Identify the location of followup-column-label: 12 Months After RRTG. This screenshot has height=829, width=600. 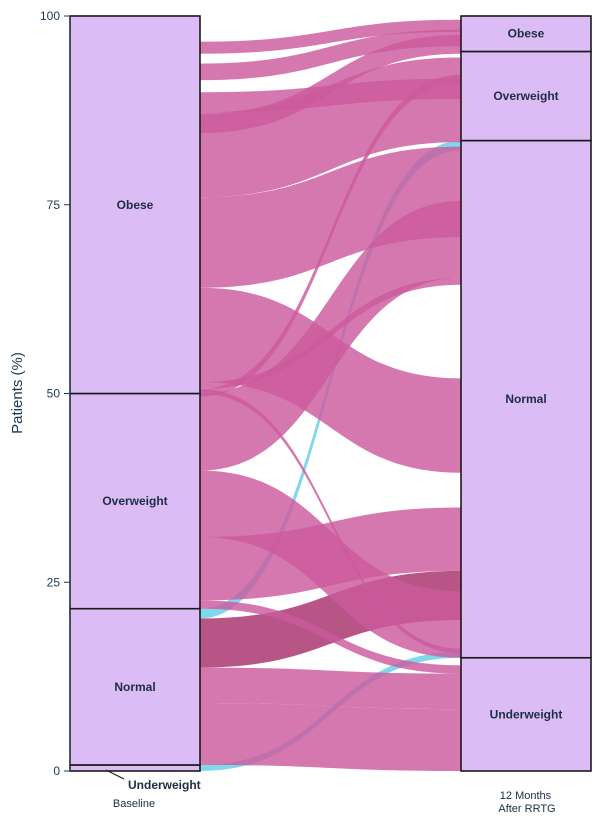
(526, 802).